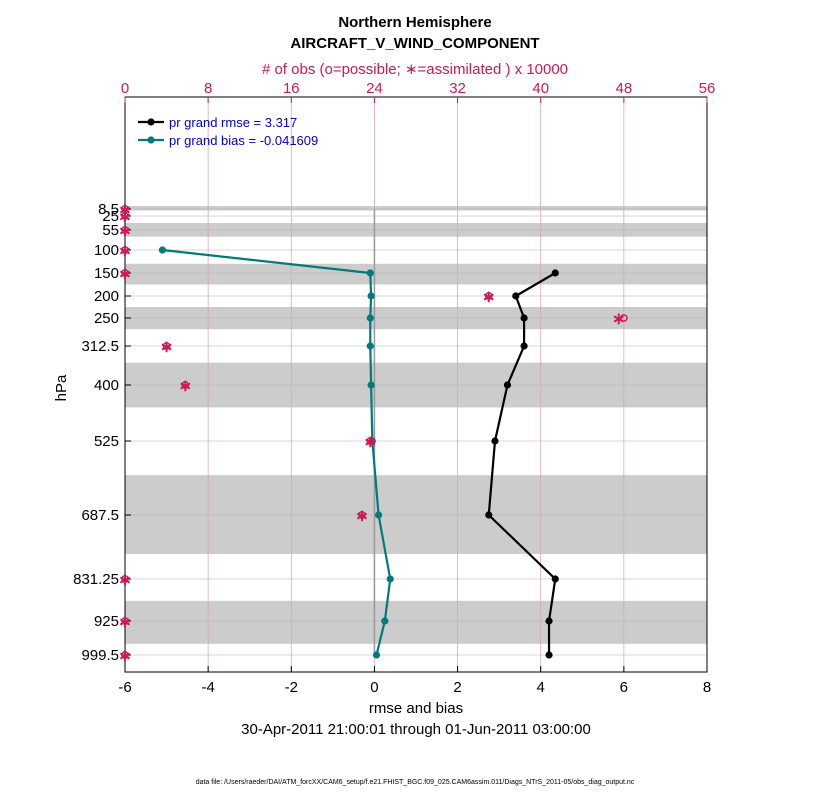  I want to click on obs-assimilated-925: ∗, so click(124, 622).